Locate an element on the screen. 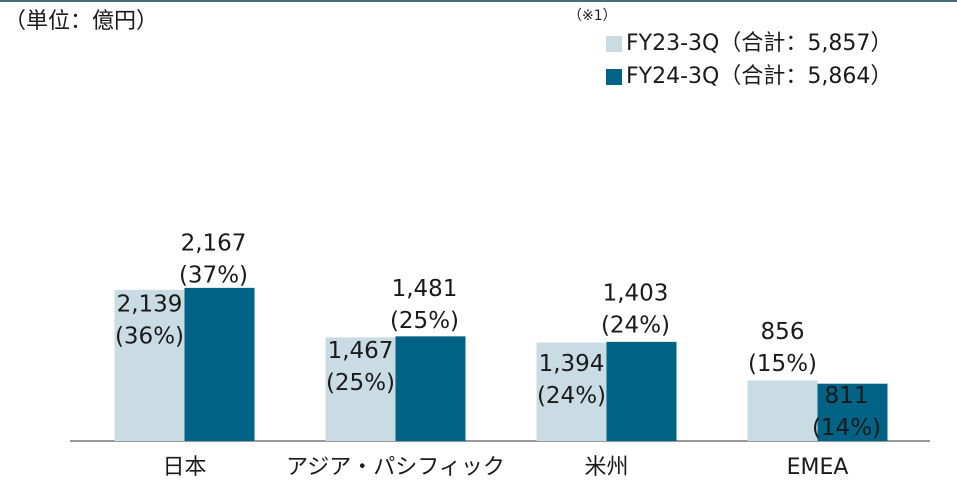  legend-label: FY23-3Q（合計：5,857） is located at coordinates (759, 43).